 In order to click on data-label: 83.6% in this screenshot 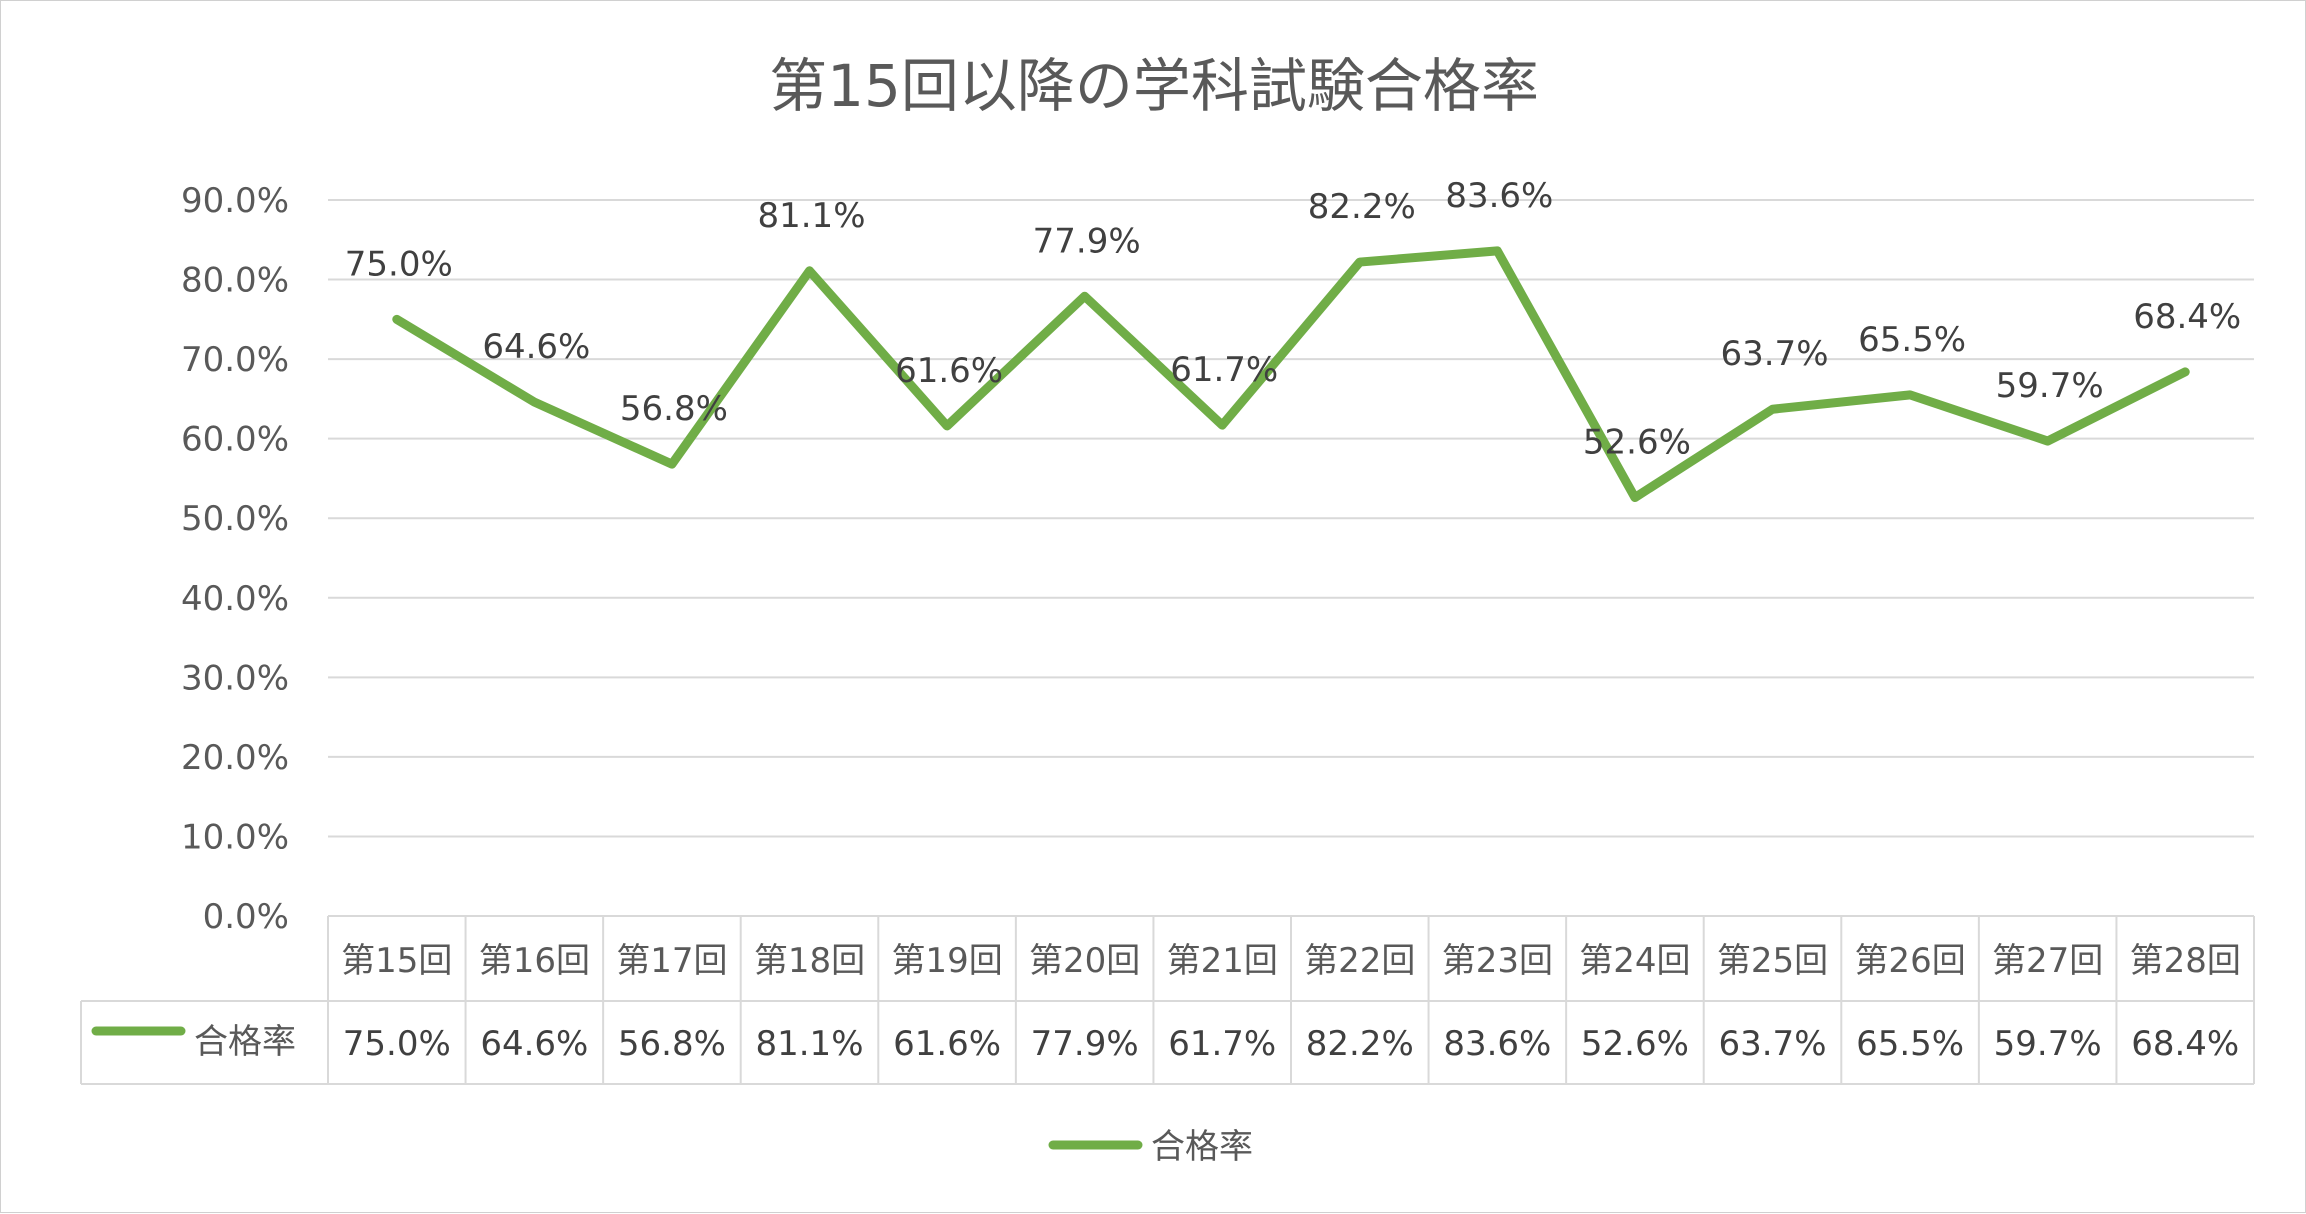, I will do `click(1499, 196)`.